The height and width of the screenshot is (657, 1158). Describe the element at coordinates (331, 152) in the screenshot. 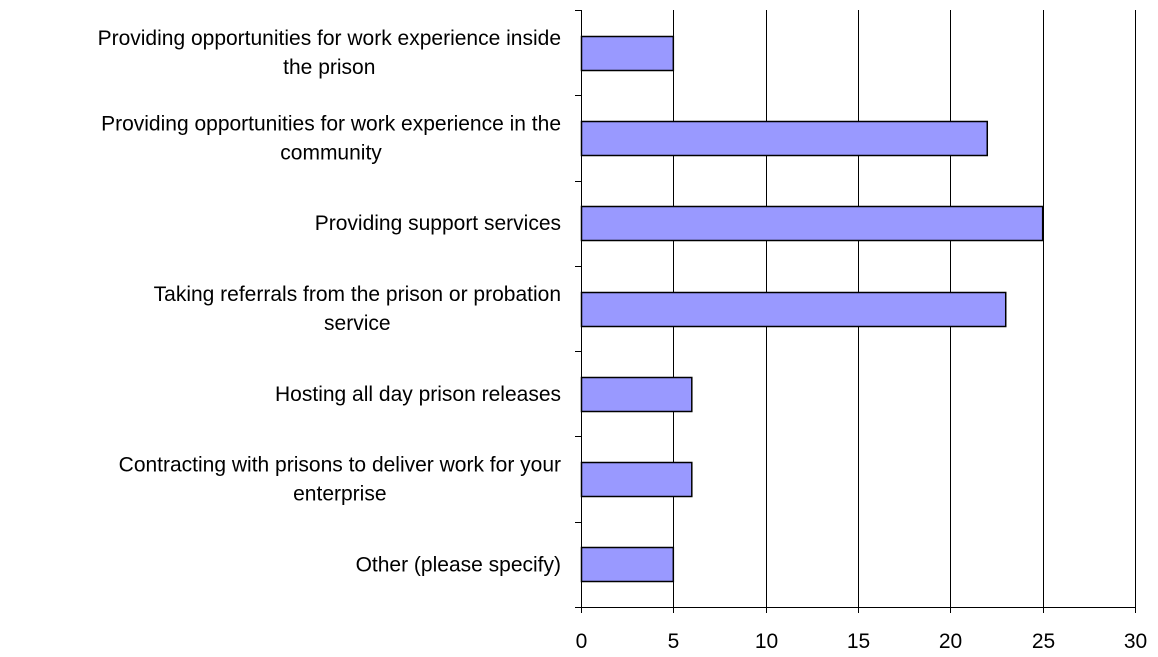

I see `category-label-2-line-2: community` at that location.